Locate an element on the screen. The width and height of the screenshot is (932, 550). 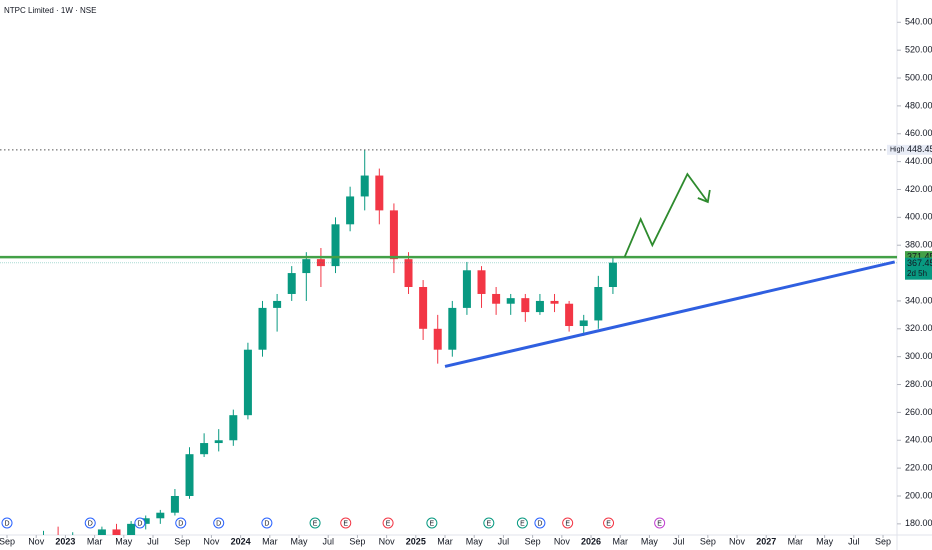
y-tick-label: 240.00 is located at coordinates (918, 440).